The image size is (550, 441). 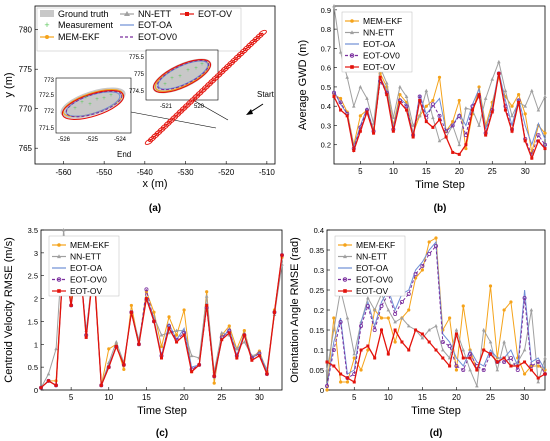 I want to click on panel-c-ylabel: Centroid Velocity RMSE (m/s), so click(x=9, y=309).